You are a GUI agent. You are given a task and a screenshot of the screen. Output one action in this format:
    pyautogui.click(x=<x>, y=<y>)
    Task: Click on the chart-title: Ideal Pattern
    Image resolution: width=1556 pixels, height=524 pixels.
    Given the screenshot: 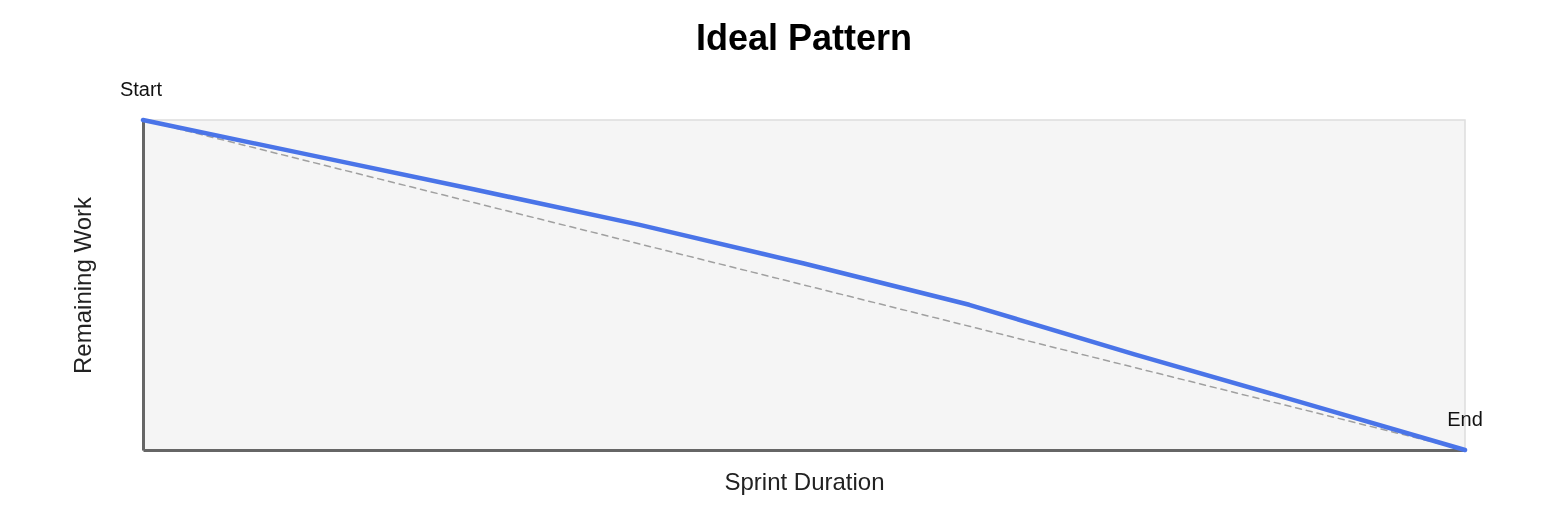 What is the action you would take?
    pyautogui.click(x=804, y=37)
    